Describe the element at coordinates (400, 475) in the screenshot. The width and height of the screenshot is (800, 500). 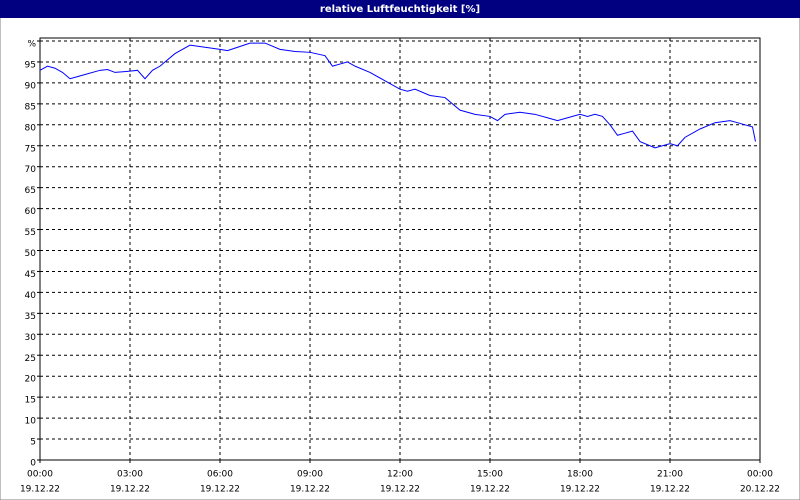
I see `x-tick-label: 12:00` at that location.